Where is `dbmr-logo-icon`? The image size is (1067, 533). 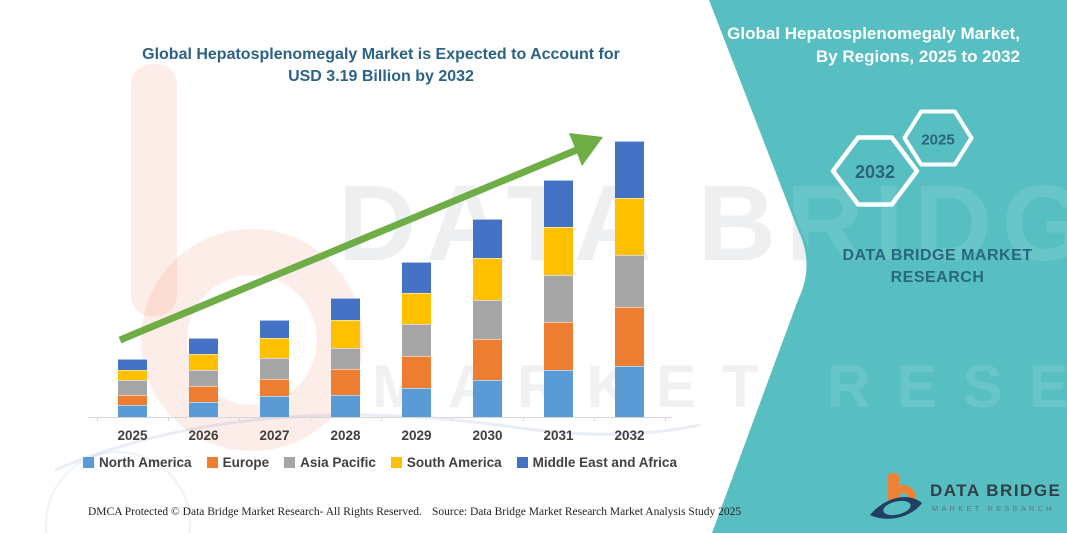 dbmr-logo-icon is located at coordinates (896, 496).